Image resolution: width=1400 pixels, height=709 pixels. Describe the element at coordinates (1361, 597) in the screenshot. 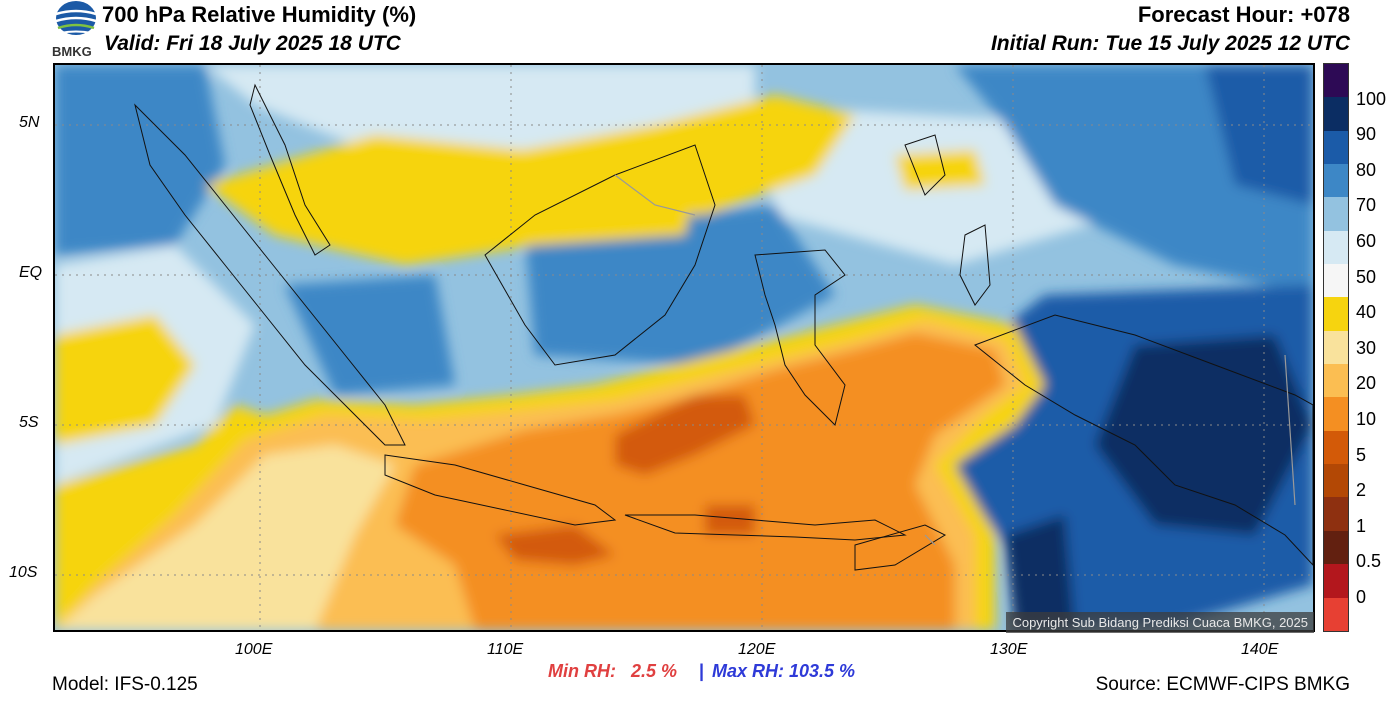

I see `colorbar-label-0: 0` at that location.